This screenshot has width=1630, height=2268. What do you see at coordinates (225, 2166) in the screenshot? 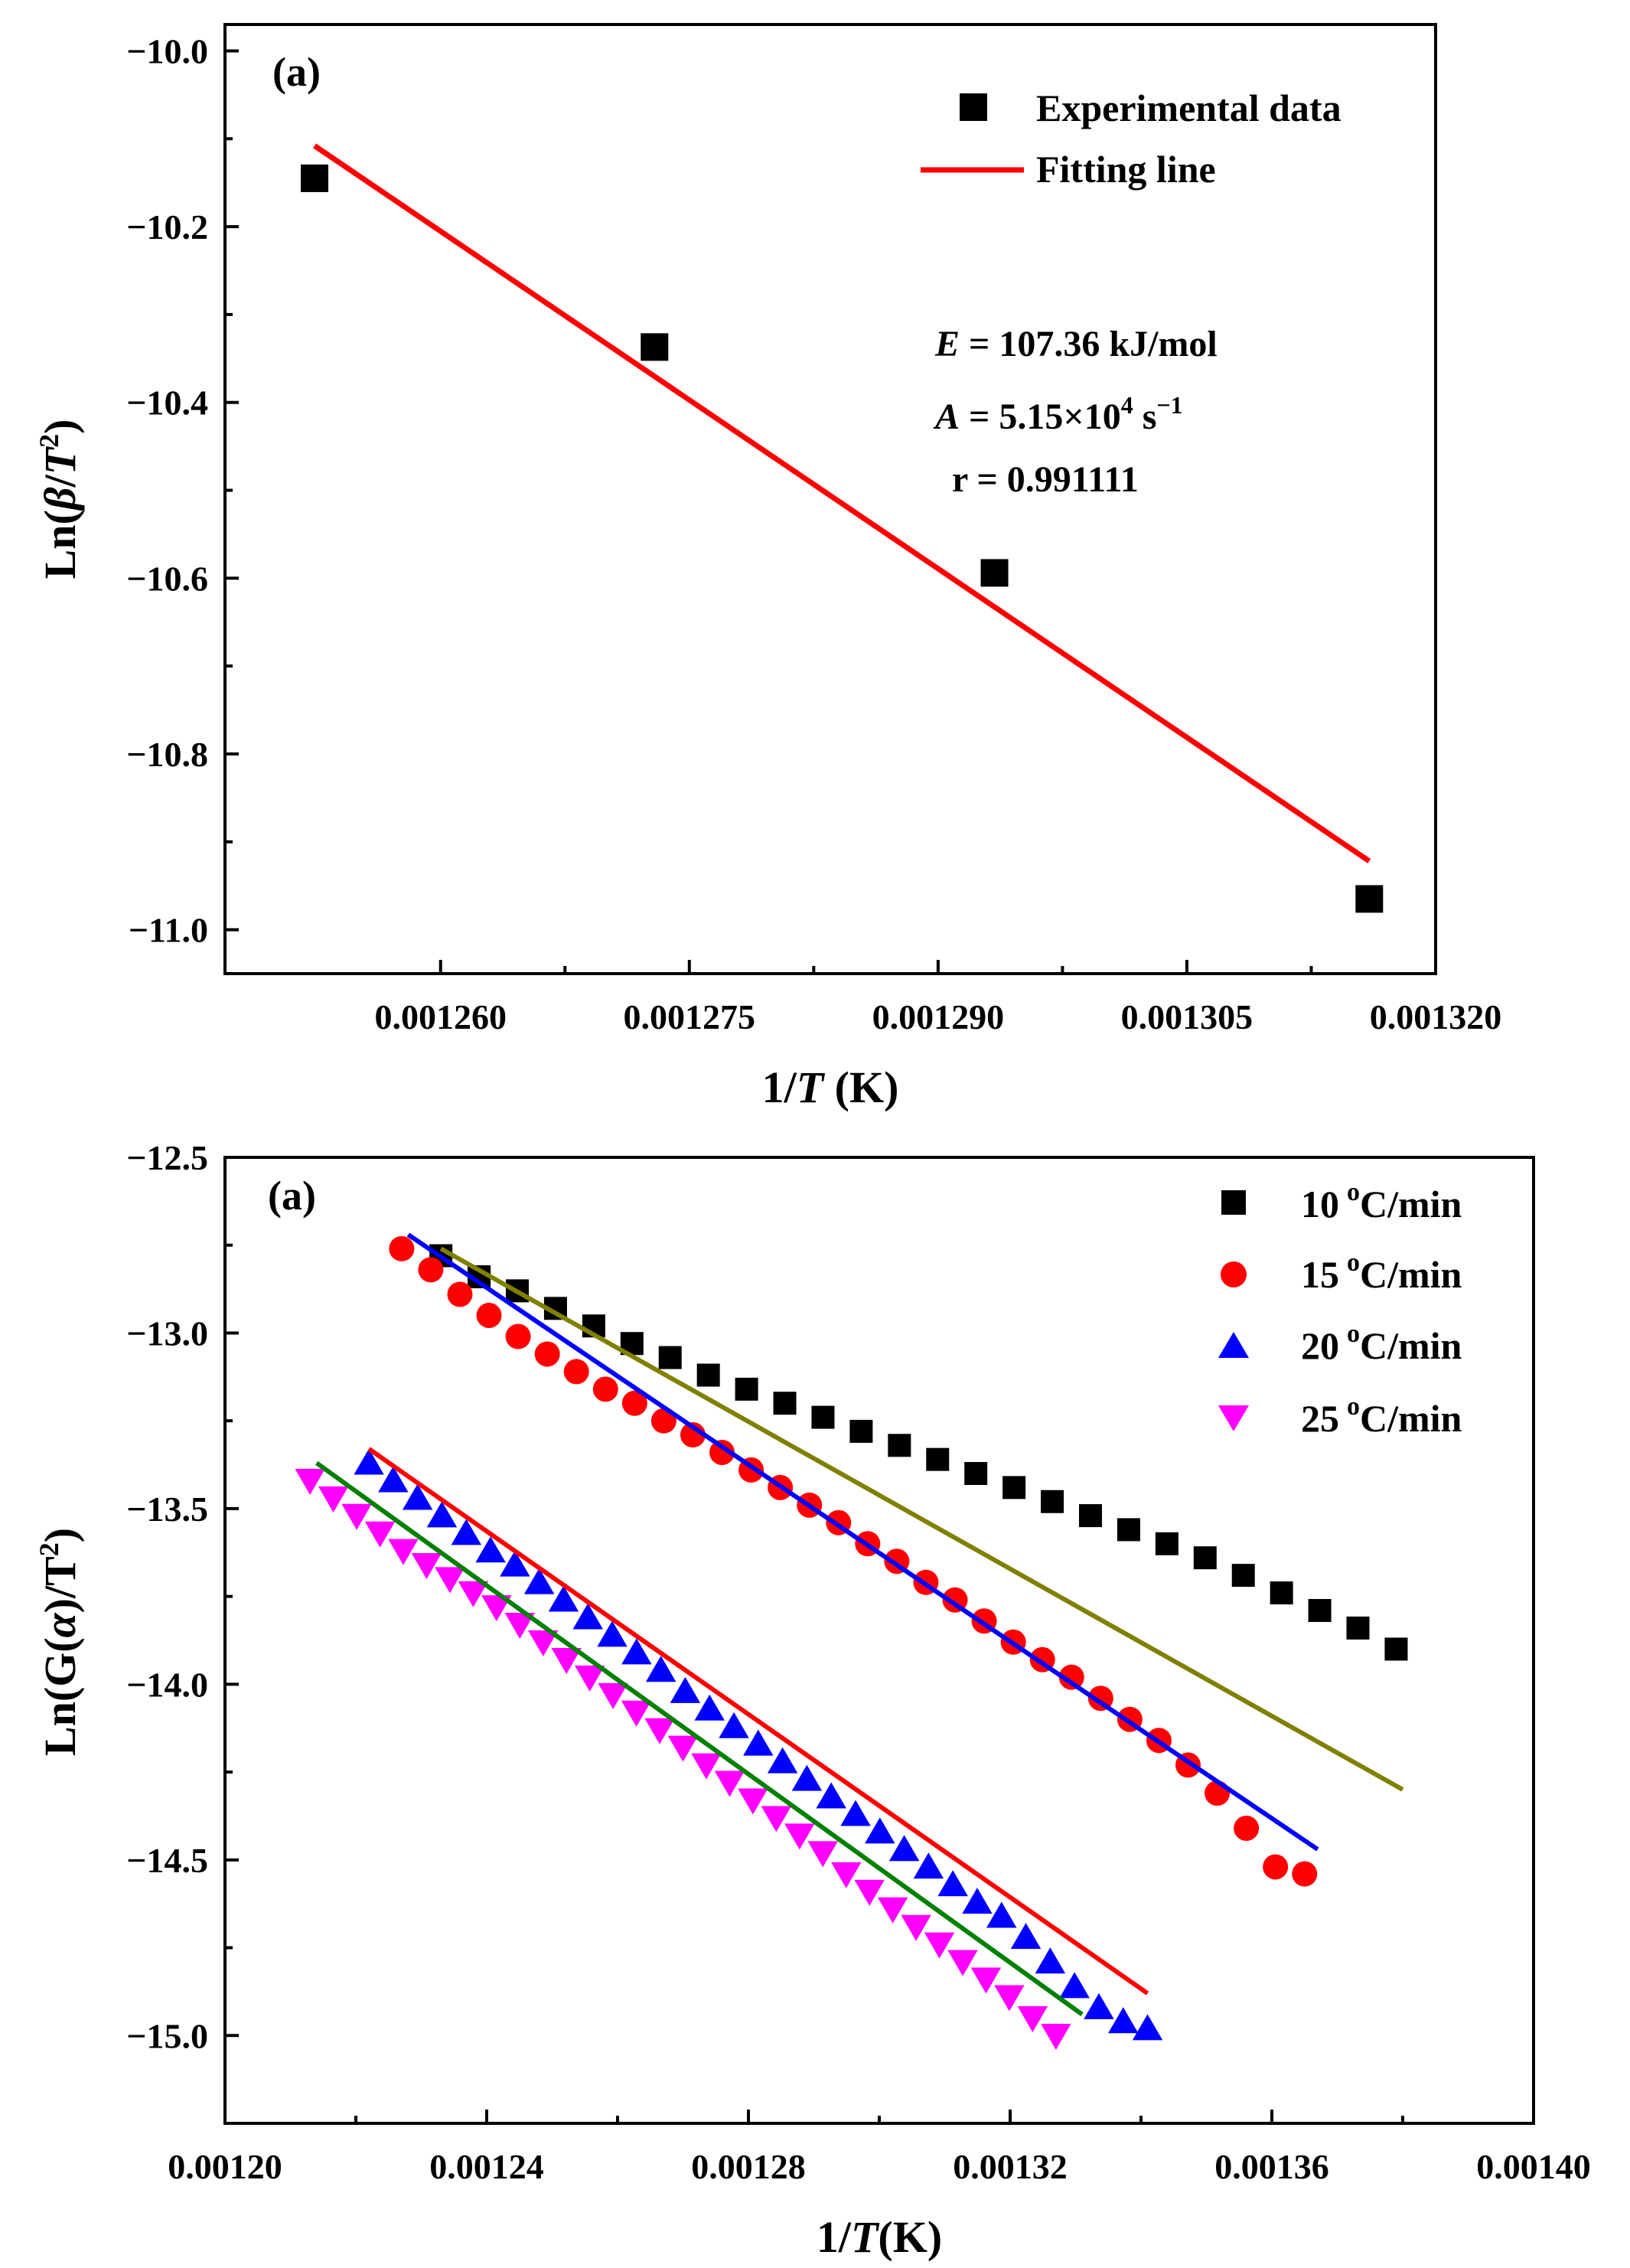
I see `bottom-x-tick-label: 0.00120` at bounding box center [225, 2166].